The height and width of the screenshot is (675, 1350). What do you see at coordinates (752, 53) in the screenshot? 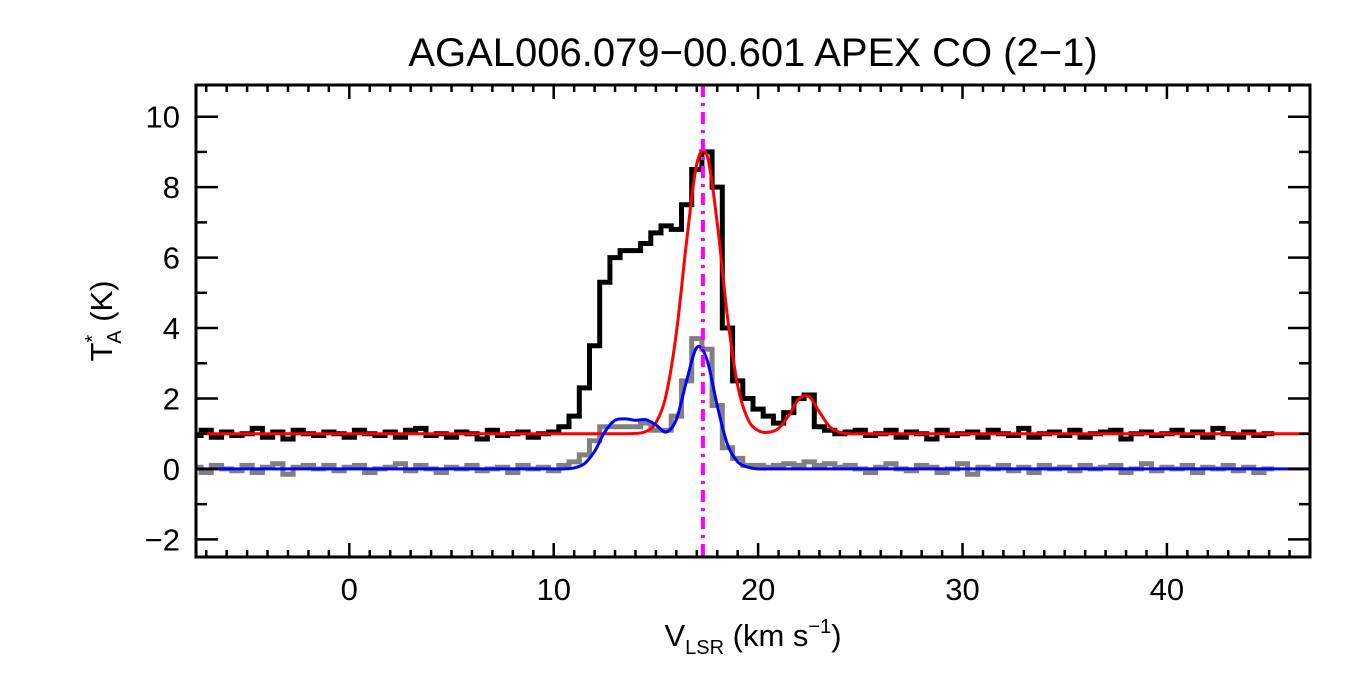
I see `chart-title: AGAL006.079−00.601 APEX CO (2−1)` at bounding box center [752, 53].